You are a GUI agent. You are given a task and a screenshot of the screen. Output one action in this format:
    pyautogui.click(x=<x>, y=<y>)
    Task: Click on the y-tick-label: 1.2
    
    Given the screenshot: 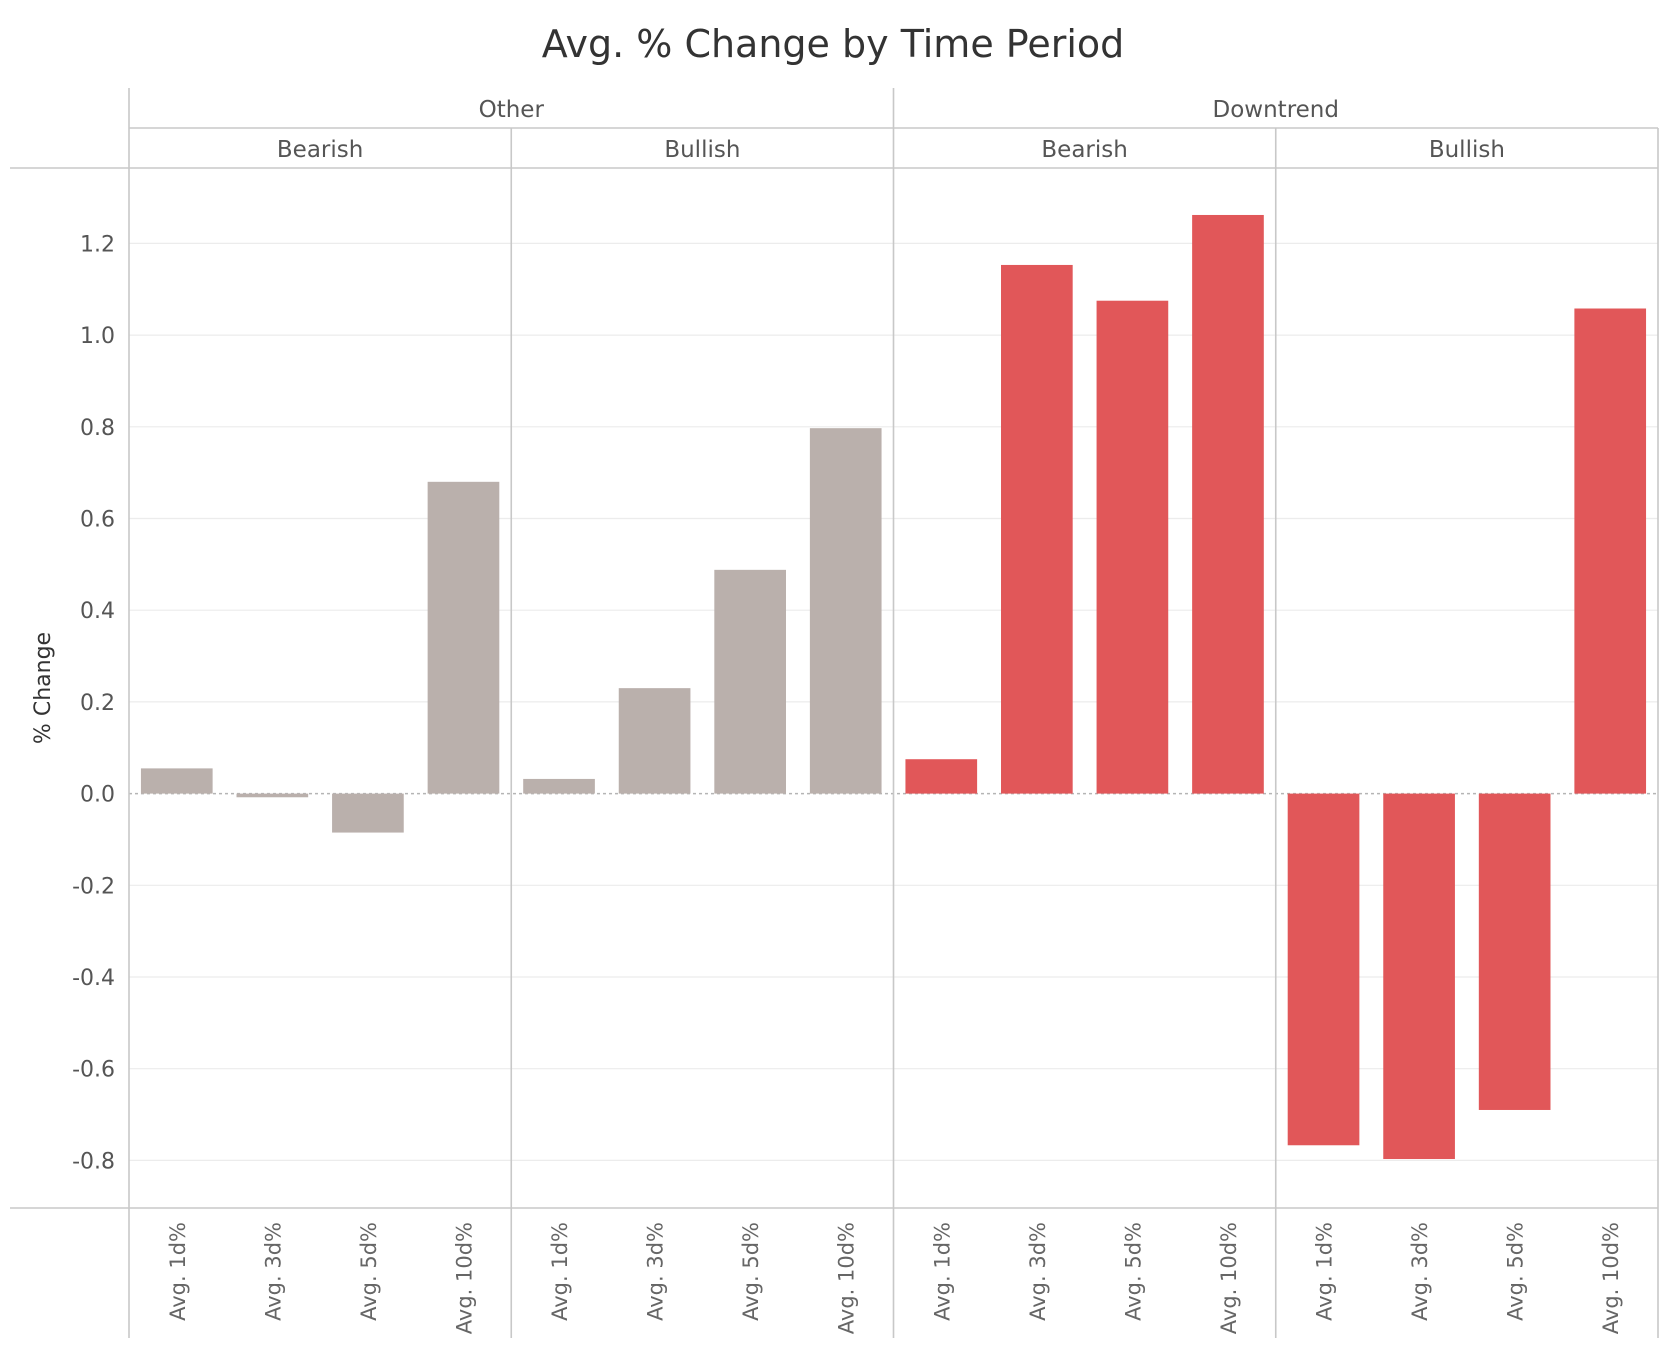 What is the action you would take?
    pyautogui.click(x=97, y=244)
    